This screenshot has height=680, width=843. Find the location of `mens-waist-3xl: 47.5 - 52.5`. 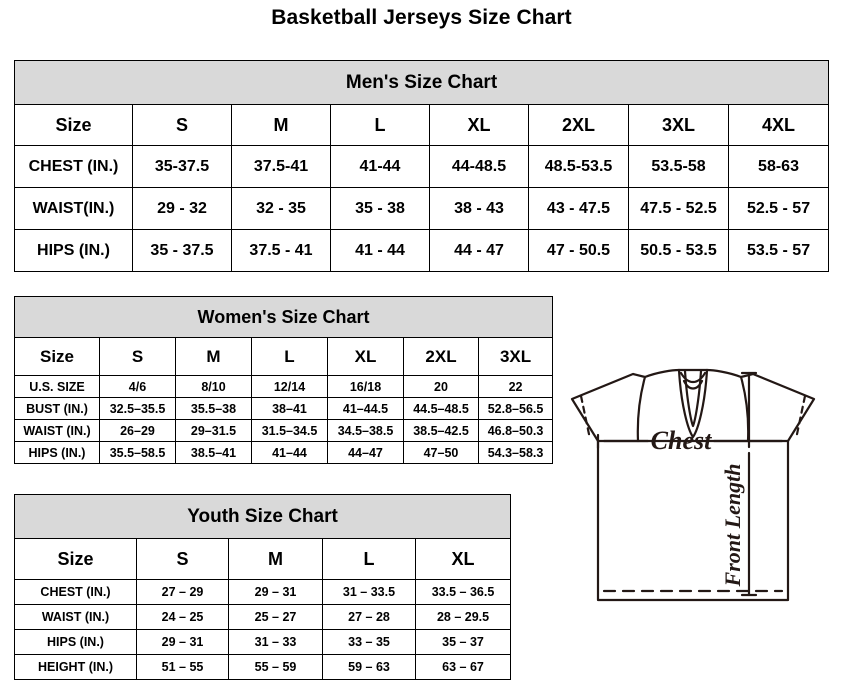

mens-waist-3xl: 47.5 - 52.5 is located at coordinates (678, 208).